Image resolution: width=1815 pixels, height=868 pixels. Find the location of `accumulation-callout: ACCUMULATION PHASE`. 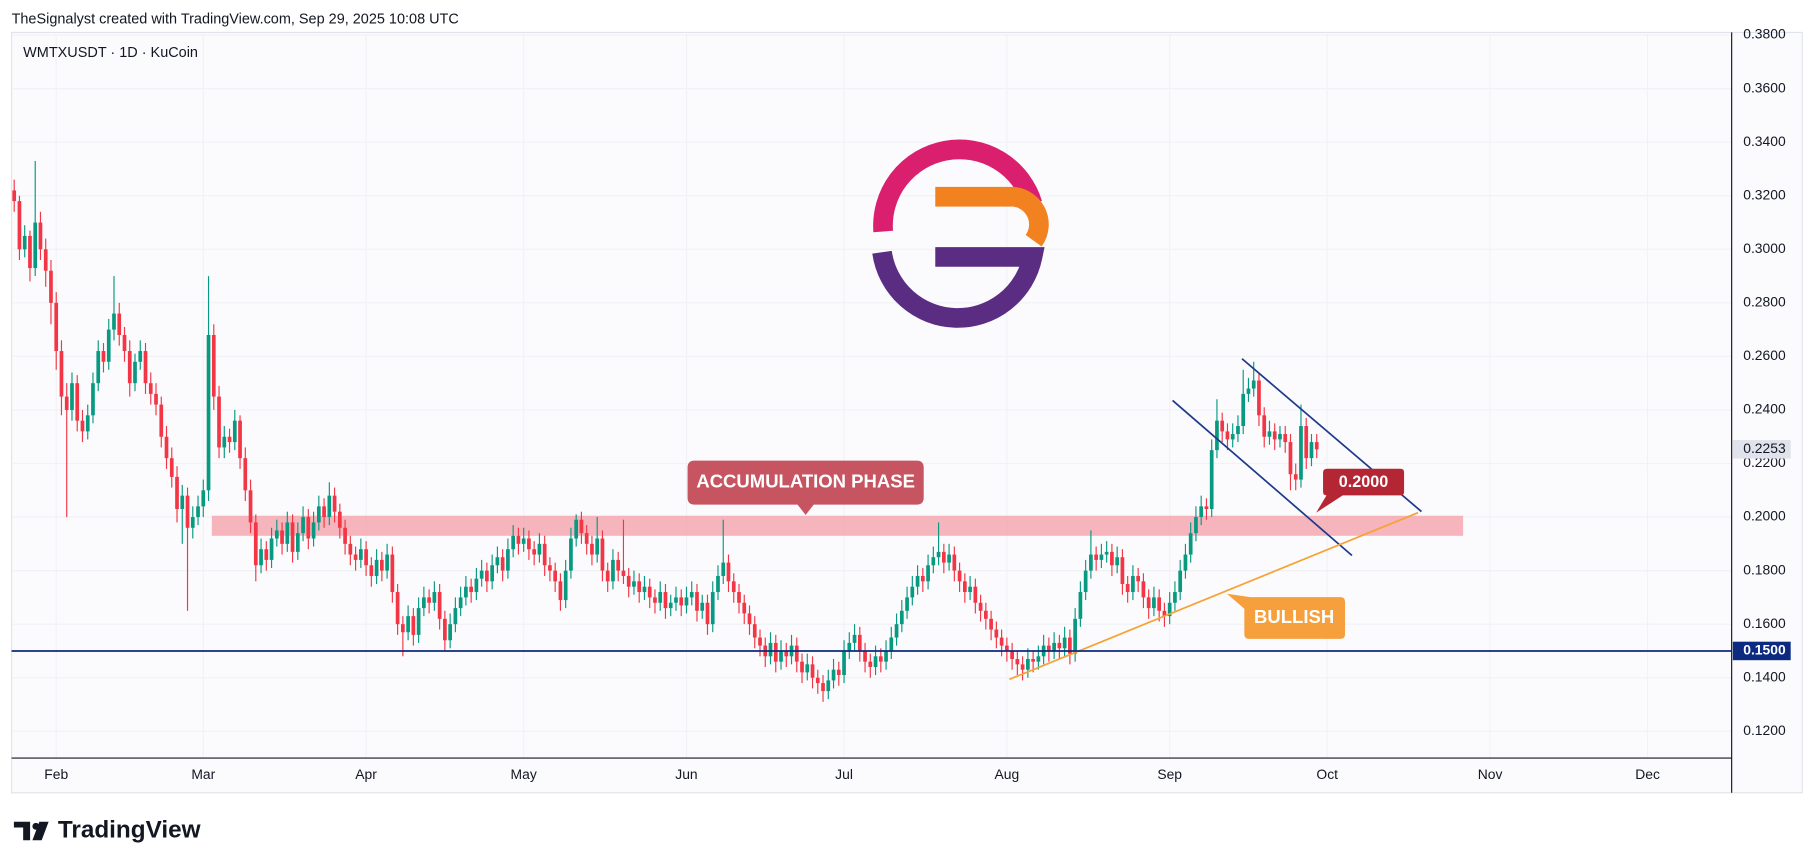

accumulation-callout: ACCUMULATION PHASE is located at coordinates (805, 488).